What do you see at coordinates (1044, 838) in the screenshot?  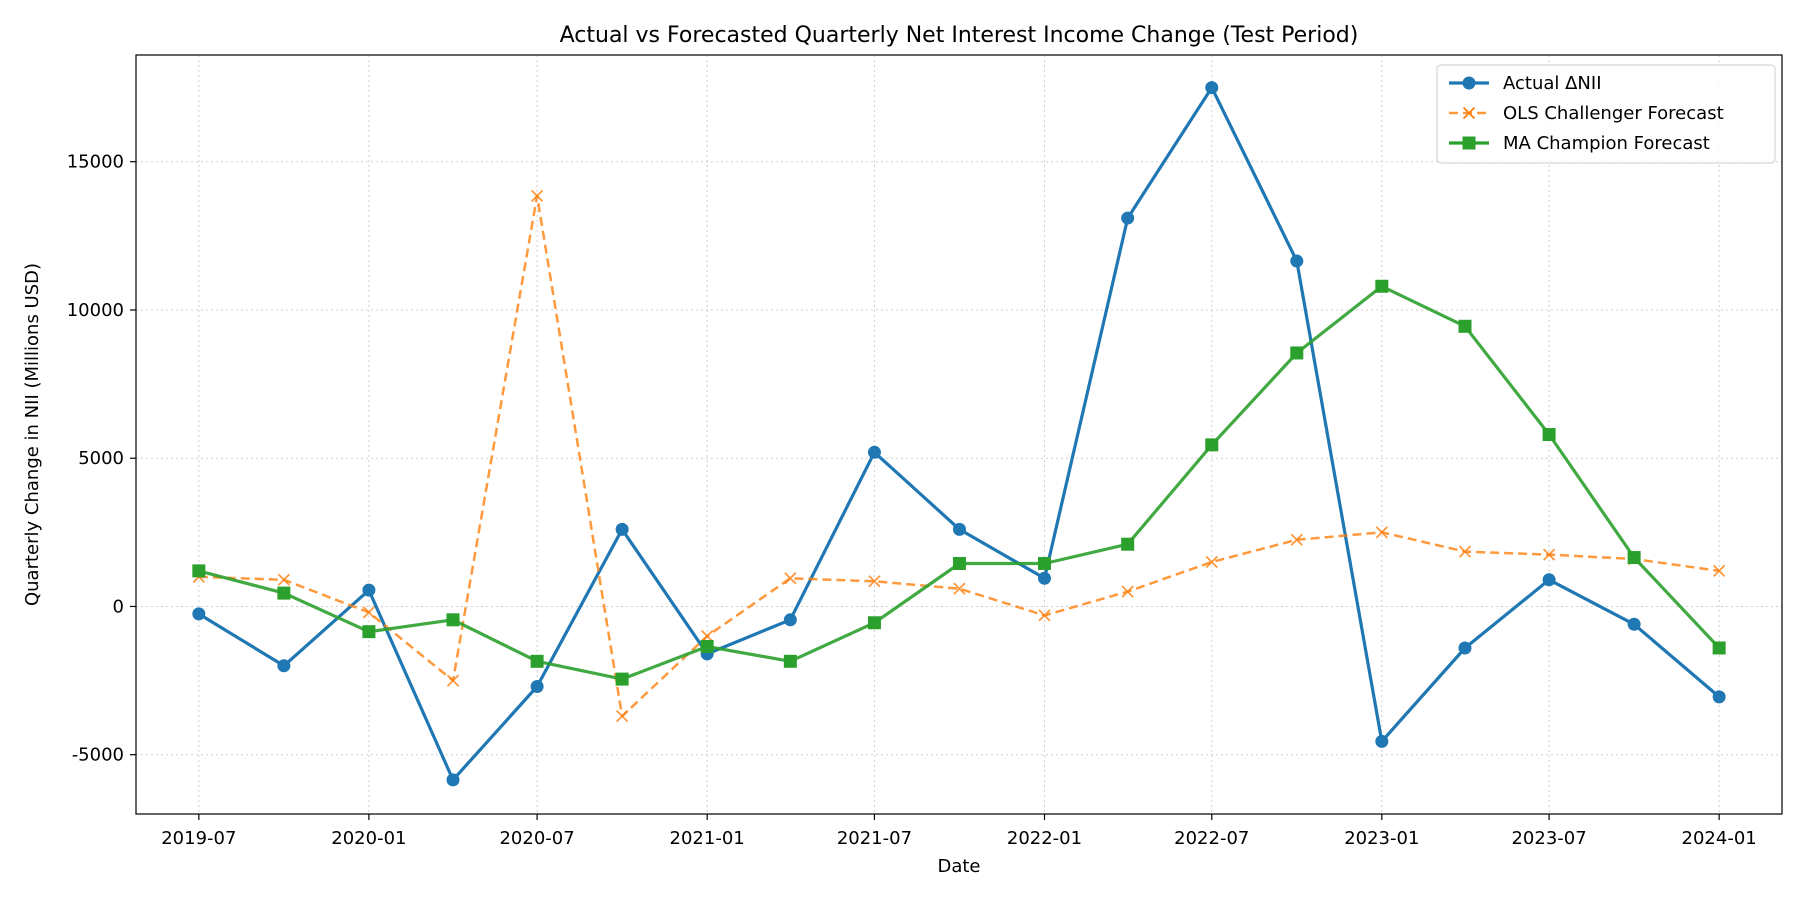 I see `x-tick-label: 2022-01` at bounding box center [1044, 838].